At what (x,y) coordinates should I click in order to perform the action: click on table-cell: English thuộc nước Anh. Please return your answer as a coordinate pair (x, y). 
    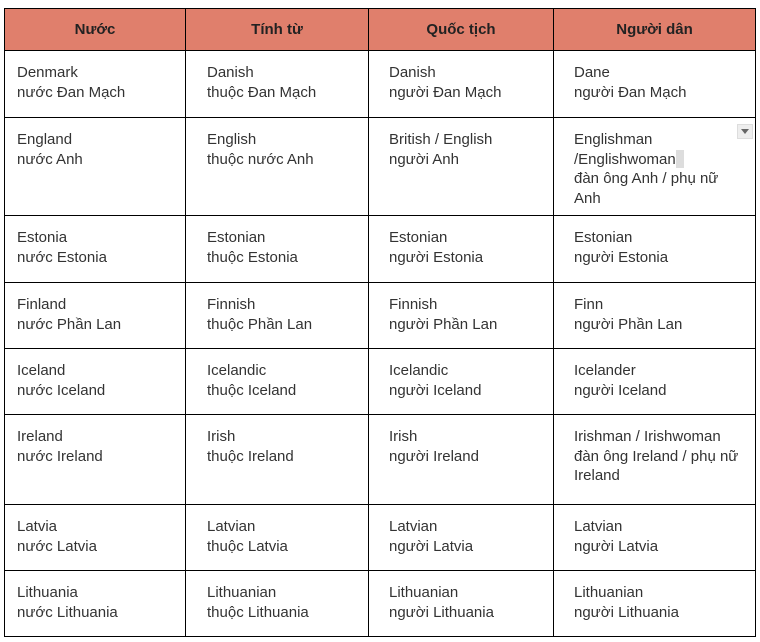
    Looking at the image, I should click on (277, 166).